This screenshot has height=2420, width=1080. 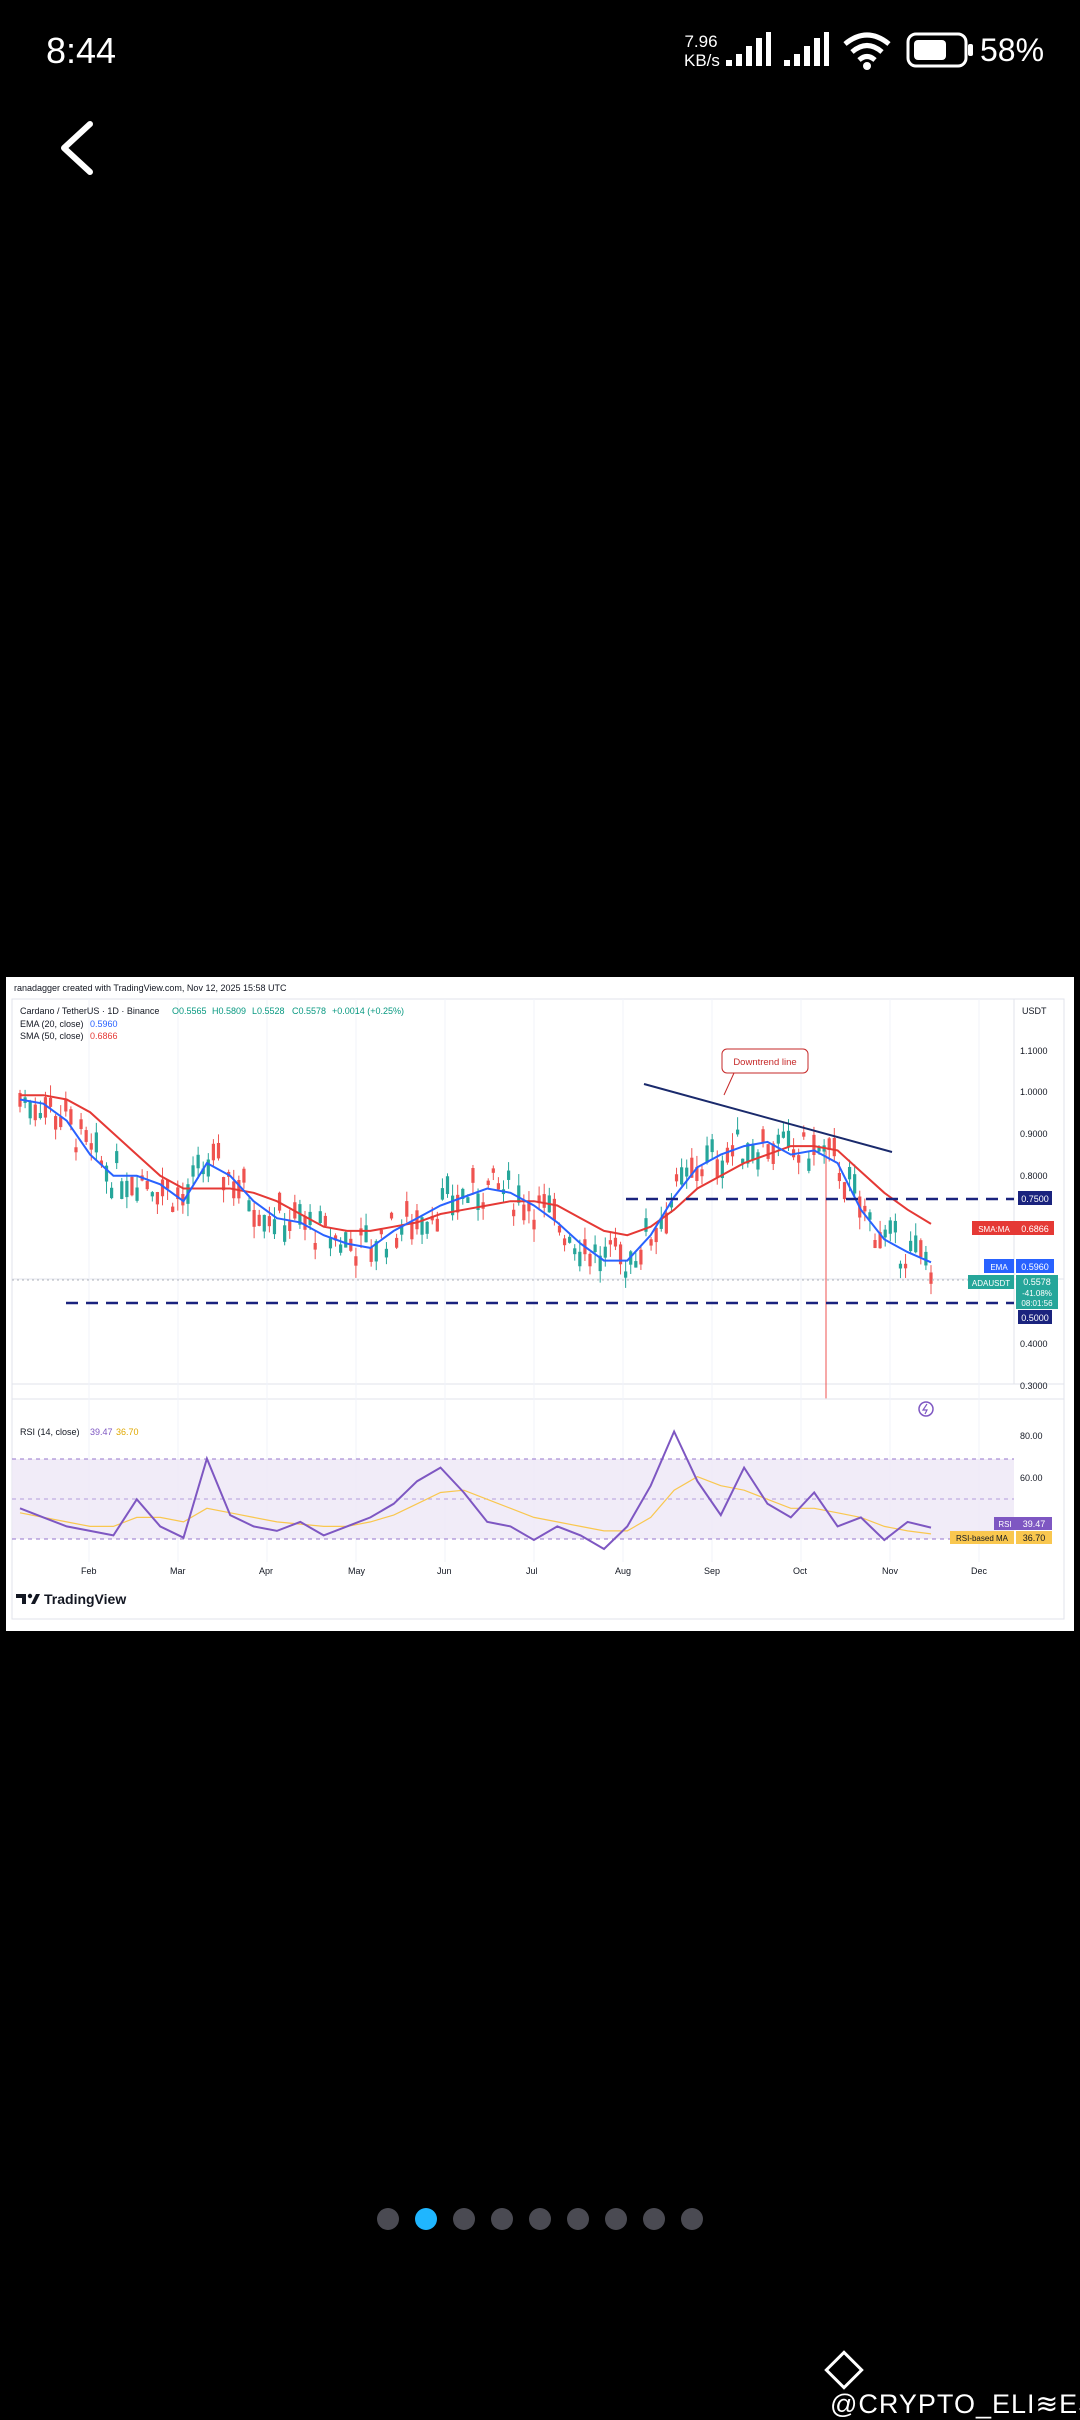 I want to click on pair-price-text: 0.5578, so click(x=1037, y=1282).